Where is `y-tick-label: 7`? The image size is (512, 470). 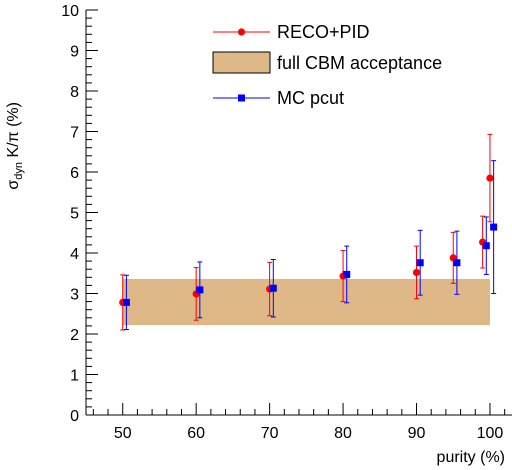
y-tick-label: 7 is located at coordinates (74, 133).